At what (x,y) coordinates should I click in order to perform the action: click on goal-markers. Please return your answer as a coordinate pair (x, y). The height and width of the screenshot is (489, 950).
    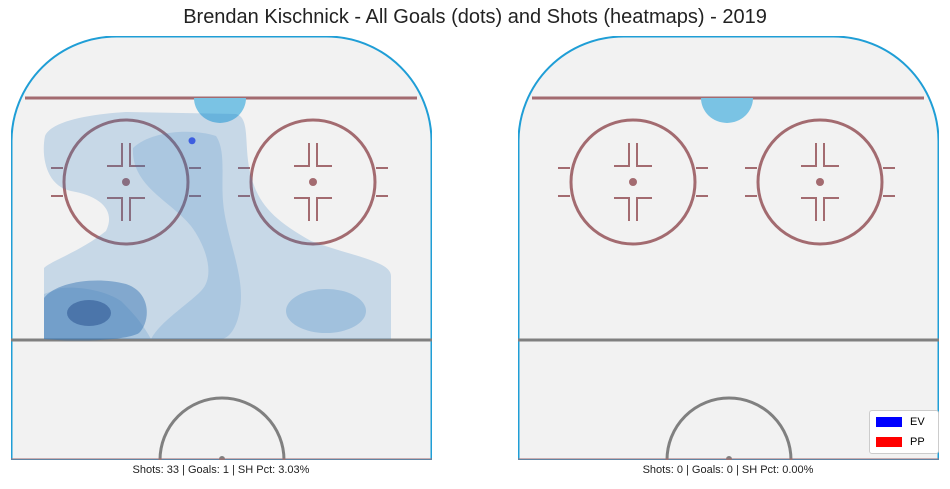
    Looking at the image, I should click on (192, 141).